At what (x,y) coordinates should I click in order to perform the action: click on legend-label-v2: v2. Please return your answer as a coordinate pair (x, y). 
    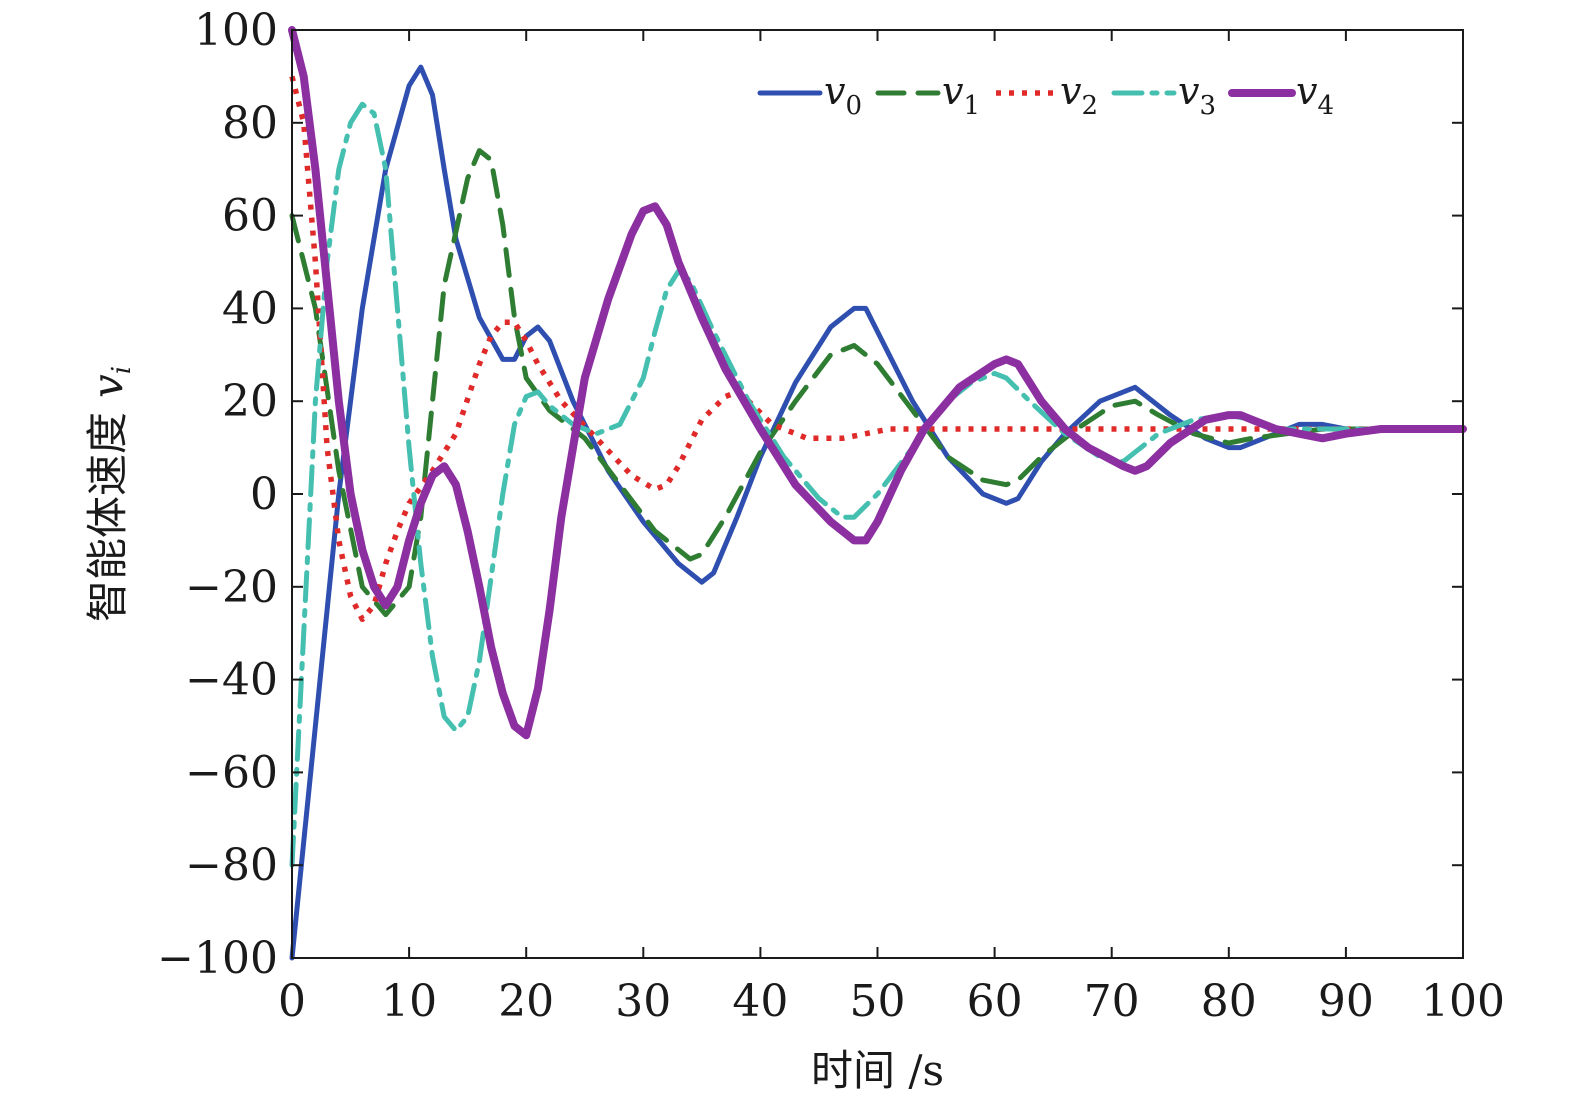
    Looking at the image, I should click on (1079, 95).